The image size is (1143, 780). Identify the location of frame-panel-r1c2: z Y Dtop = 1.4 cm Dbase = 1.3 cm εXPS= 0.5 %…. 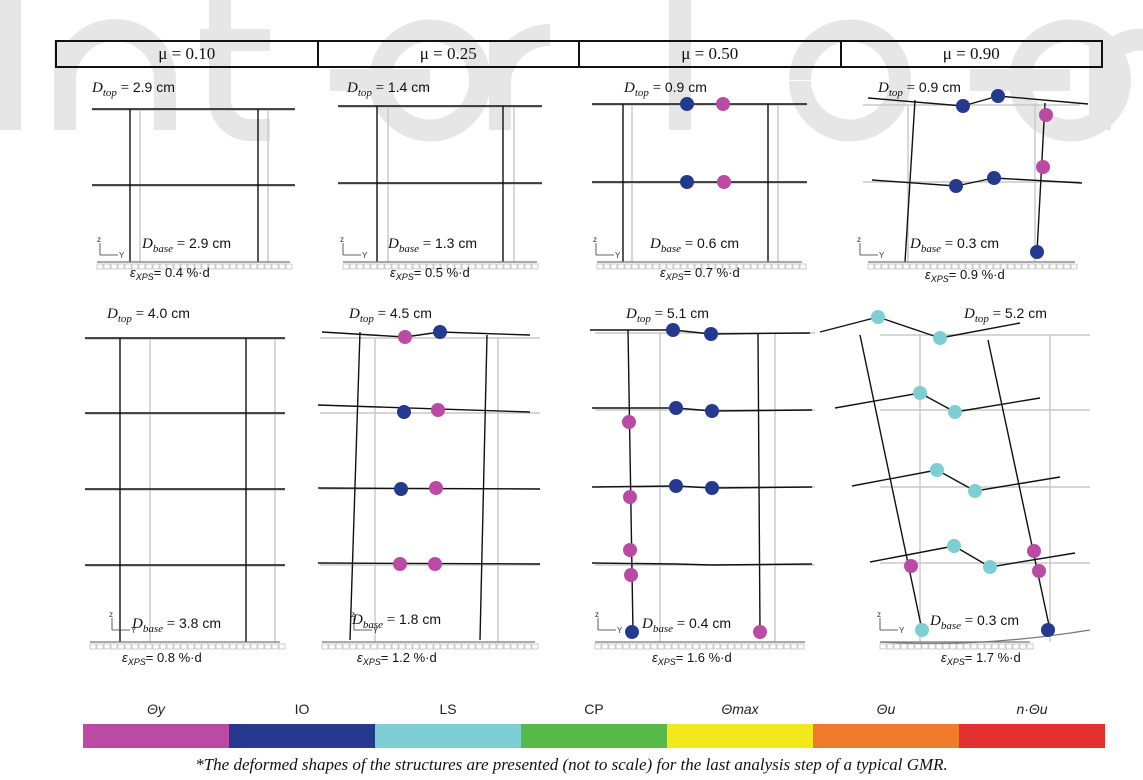
(440, 180).